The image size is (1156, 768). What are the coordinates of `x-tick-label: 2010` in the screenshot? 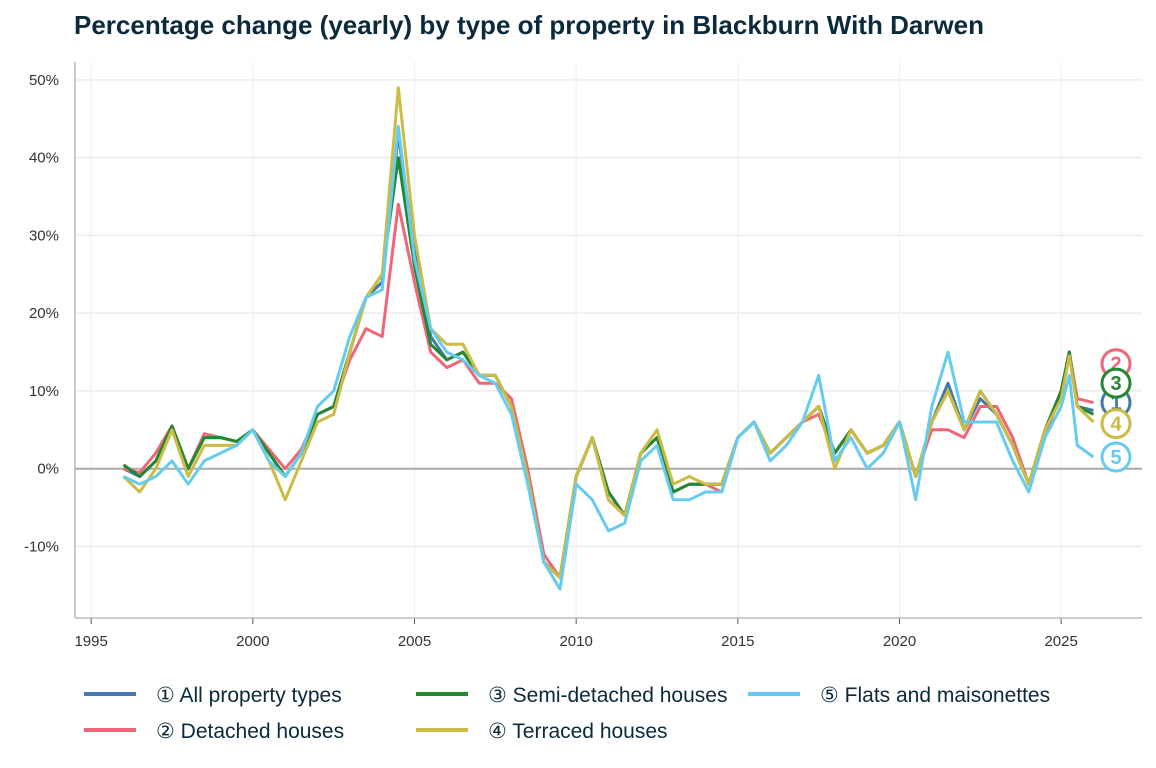 It's located at (575, 641).